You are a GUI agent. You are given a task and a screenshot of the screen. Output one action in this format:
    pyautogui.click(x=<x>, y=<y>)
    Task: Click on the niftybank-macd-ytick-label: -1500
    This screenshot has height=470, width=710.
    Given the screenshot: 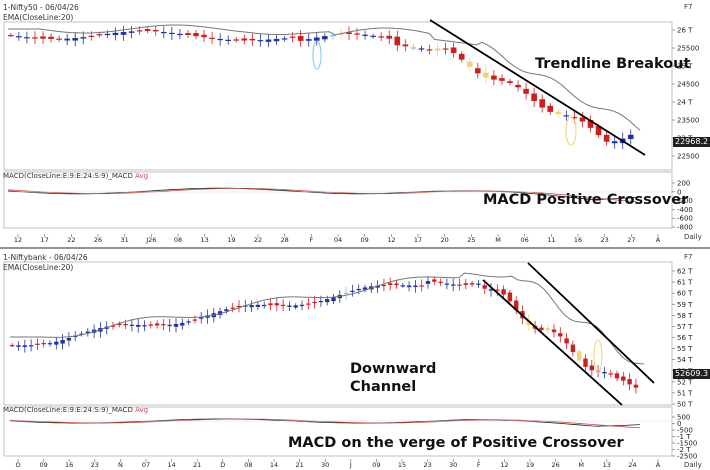 What is the action you would take?
    pyautogui.click(x=687, y=444)
    